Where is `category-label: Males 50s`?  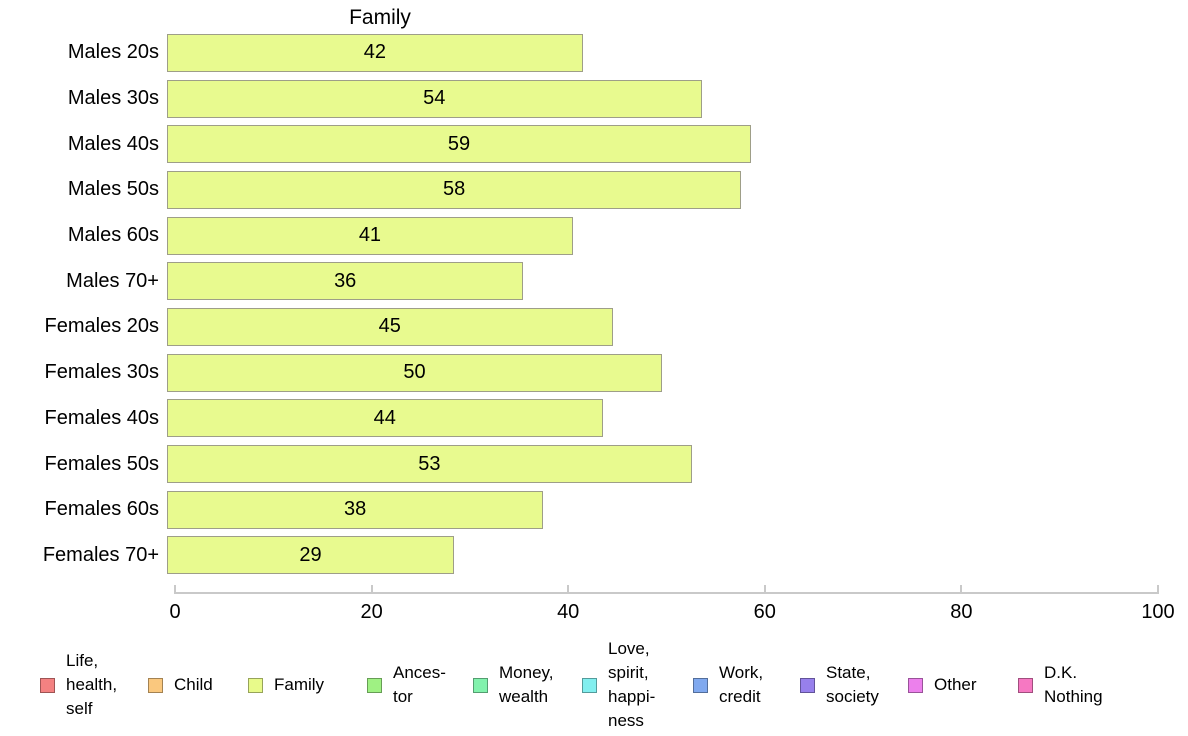
category-label: Males 50s is located at coordinates (113, 189).